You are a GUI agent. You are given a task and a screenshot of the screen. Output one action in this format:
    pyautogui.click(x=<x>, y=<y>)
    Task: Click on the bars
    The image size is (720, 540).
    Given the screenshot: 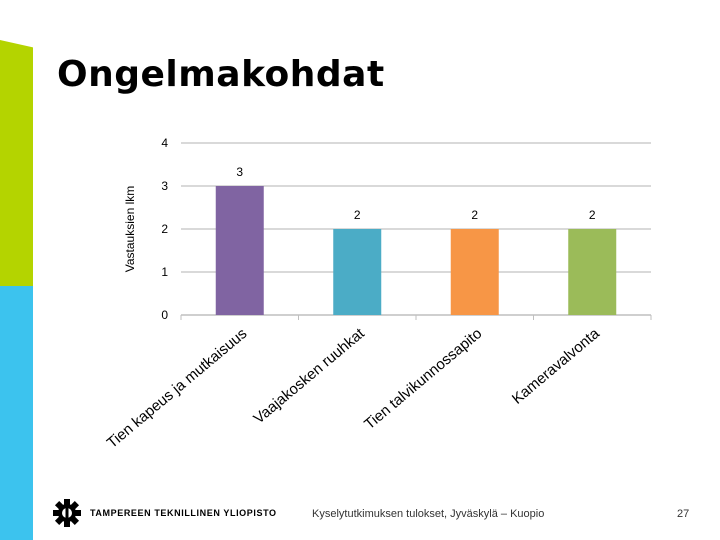 What is the action you would take?
    pyautogui.click(x=416, y=250)
    